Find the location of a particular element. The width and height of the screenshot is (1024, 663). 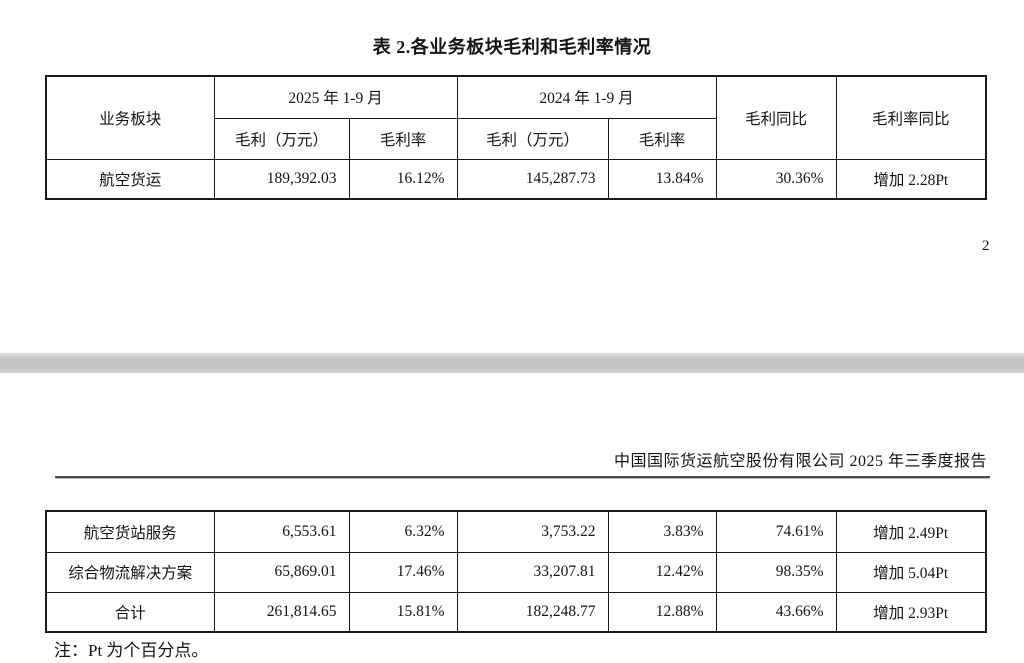

cell-gp2024: 145,287.73 is located at coordinates (532, 179).